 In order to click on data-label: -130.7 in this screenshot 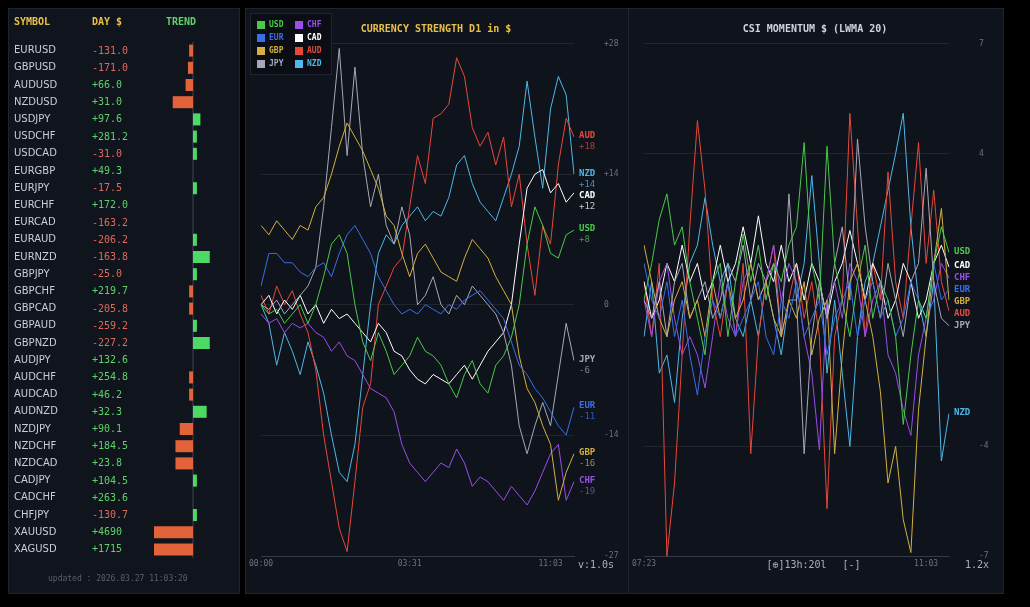, I will do `click(110, 515)`.